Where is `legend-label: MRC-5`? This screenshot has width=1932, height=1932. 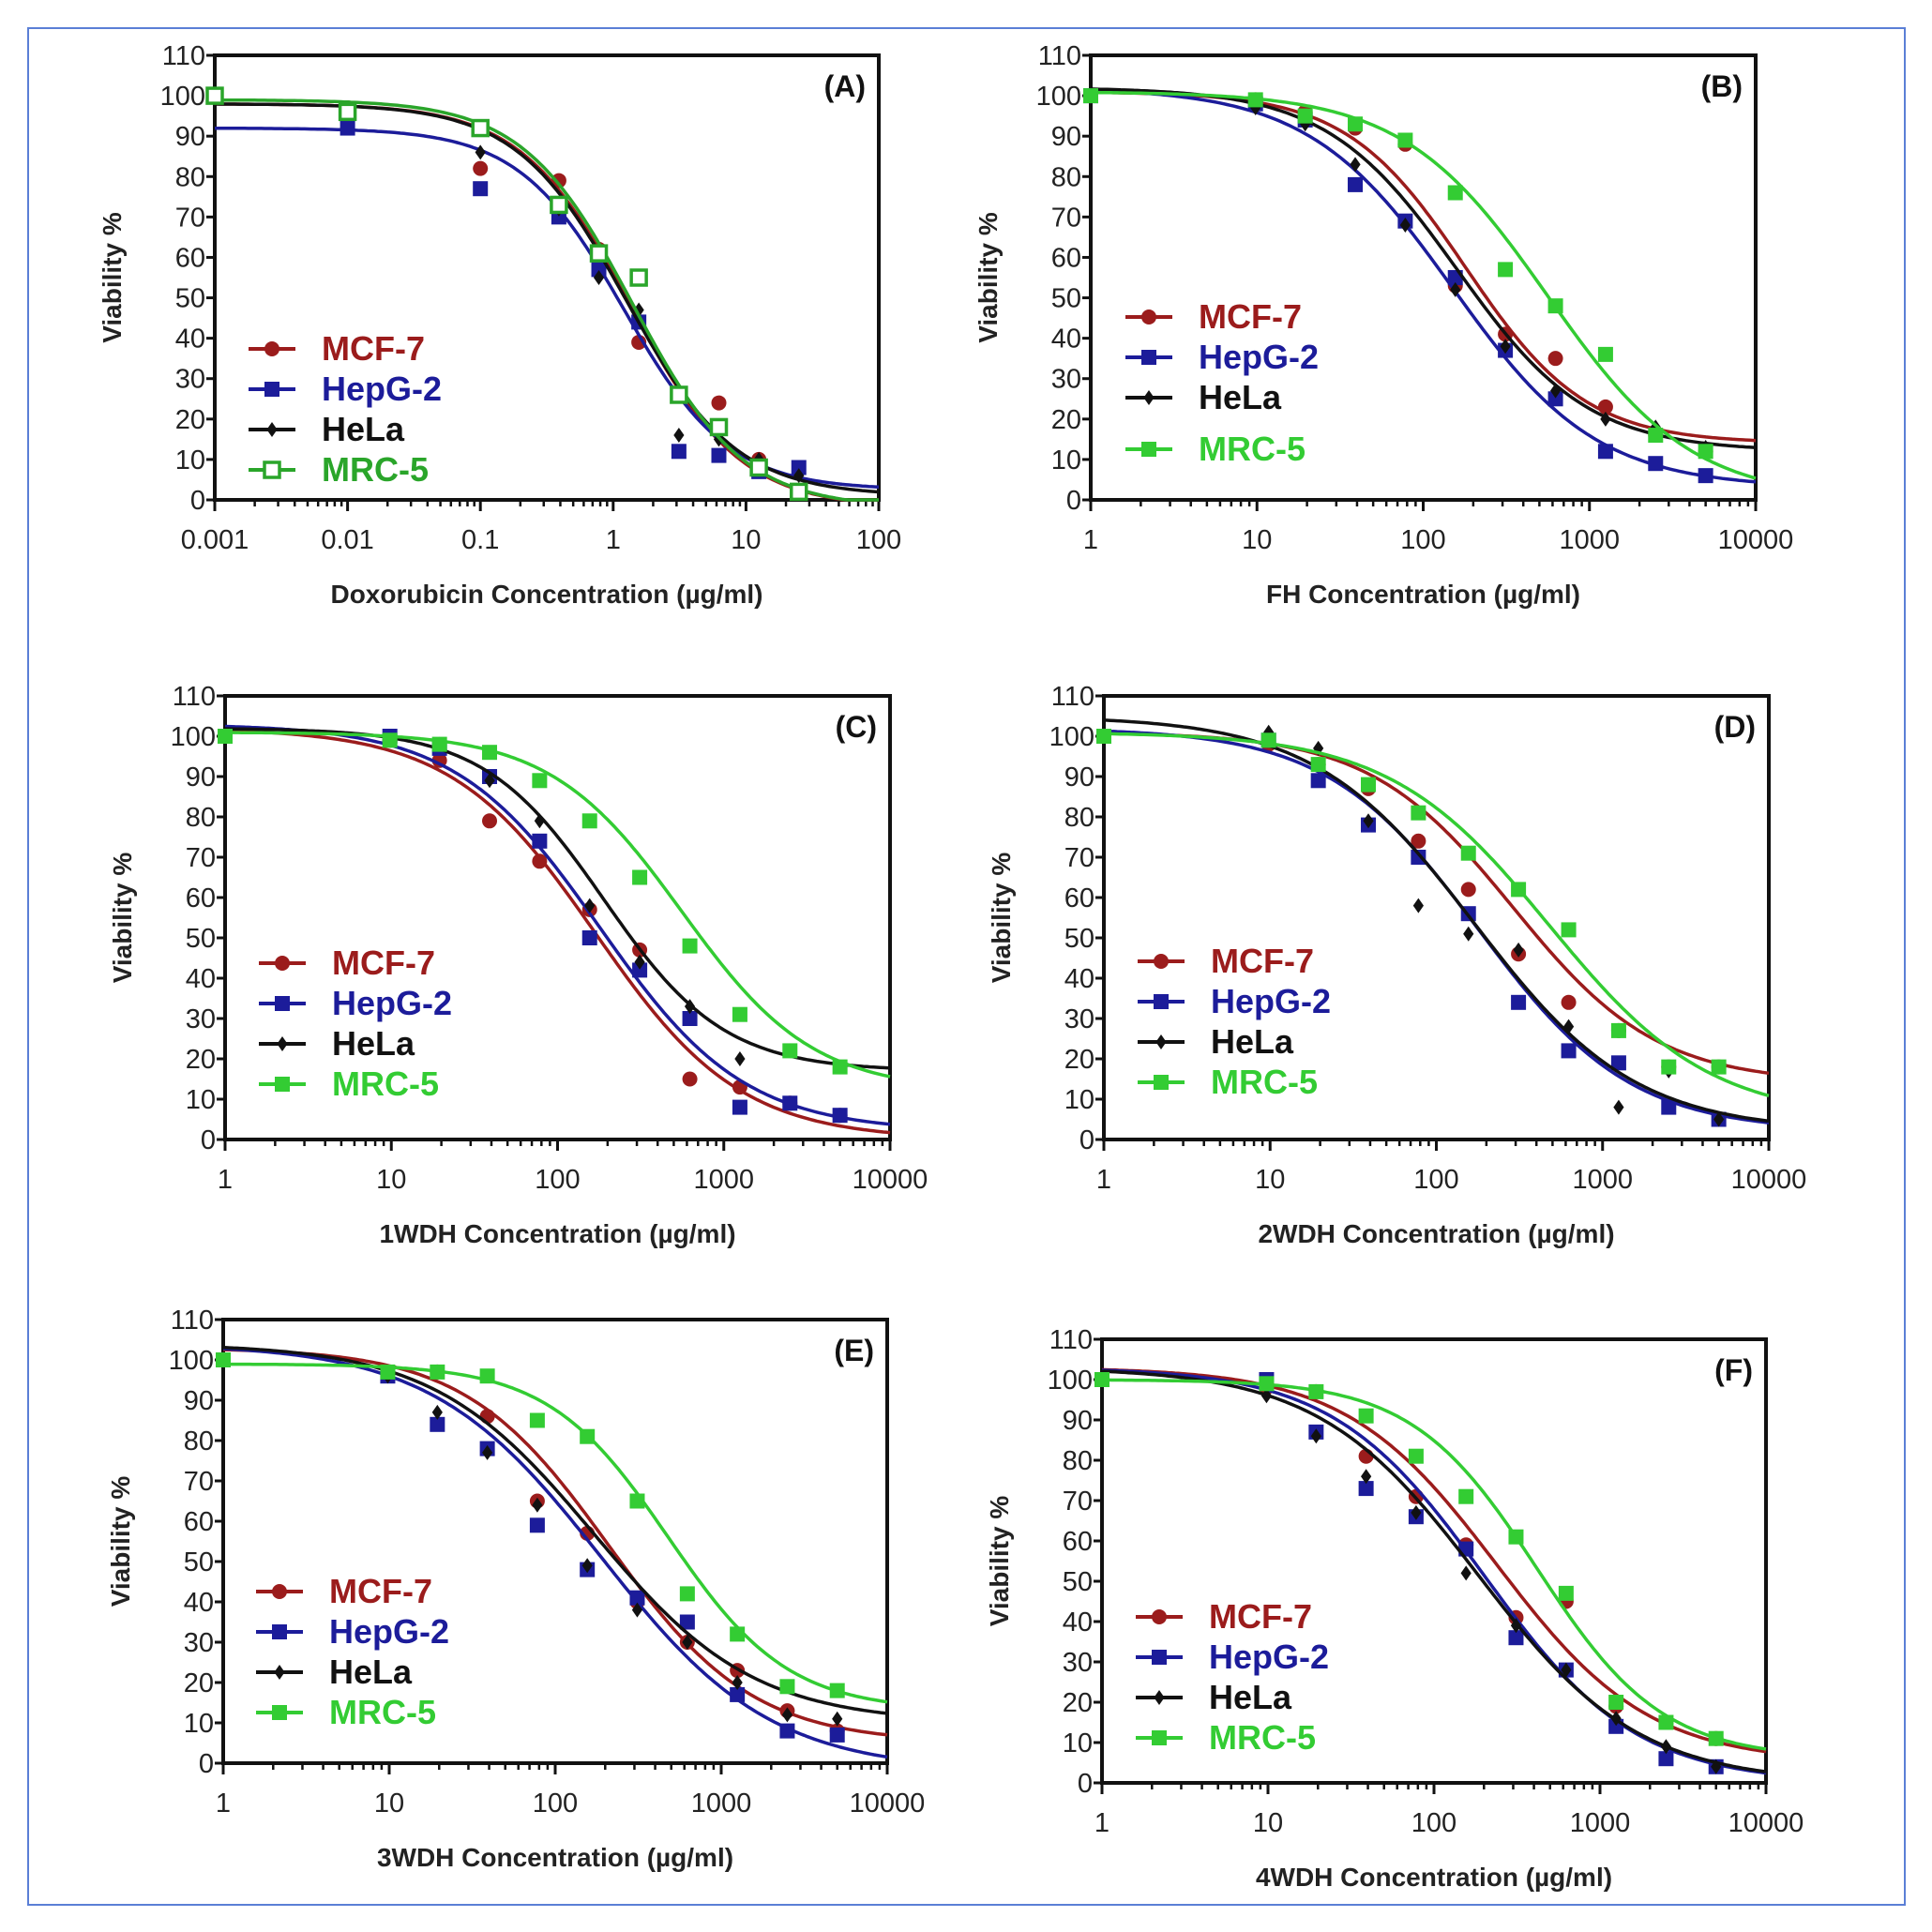
legend-label: MRC-5 is located at coordinates (1252, 449).